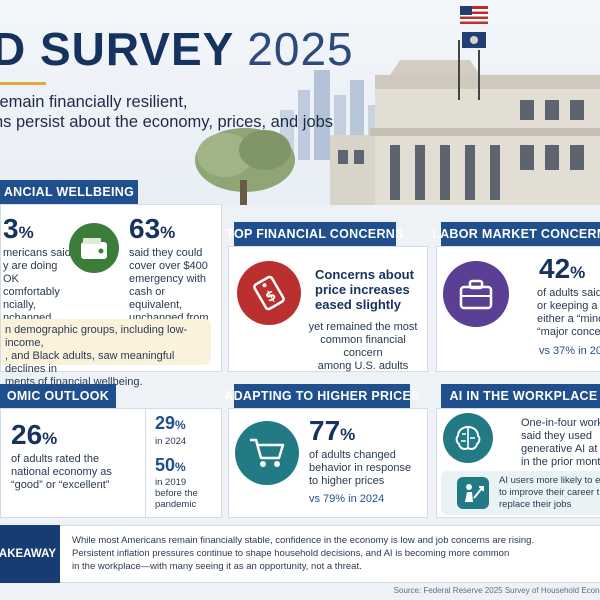  I want to click on takeaway-label: AKEAWAY, so click(30, 554).